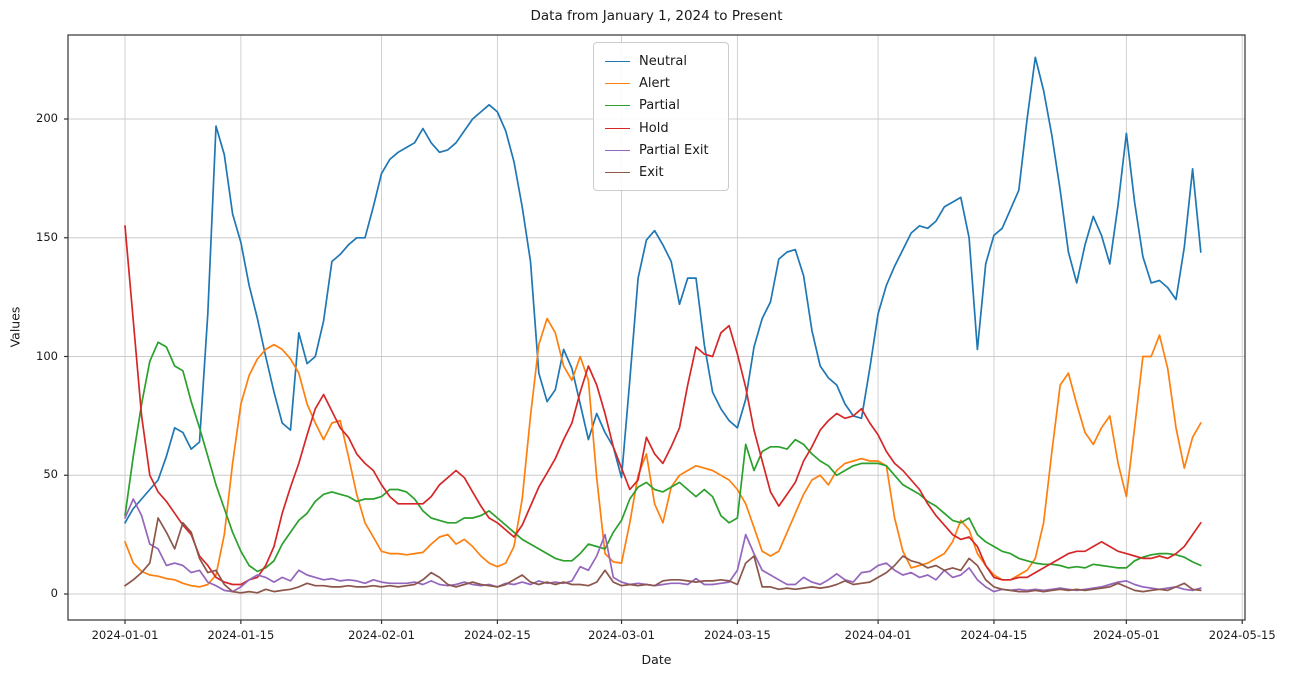  I want to click on x-tick-label: 2024-04-01, so click(878, 635).